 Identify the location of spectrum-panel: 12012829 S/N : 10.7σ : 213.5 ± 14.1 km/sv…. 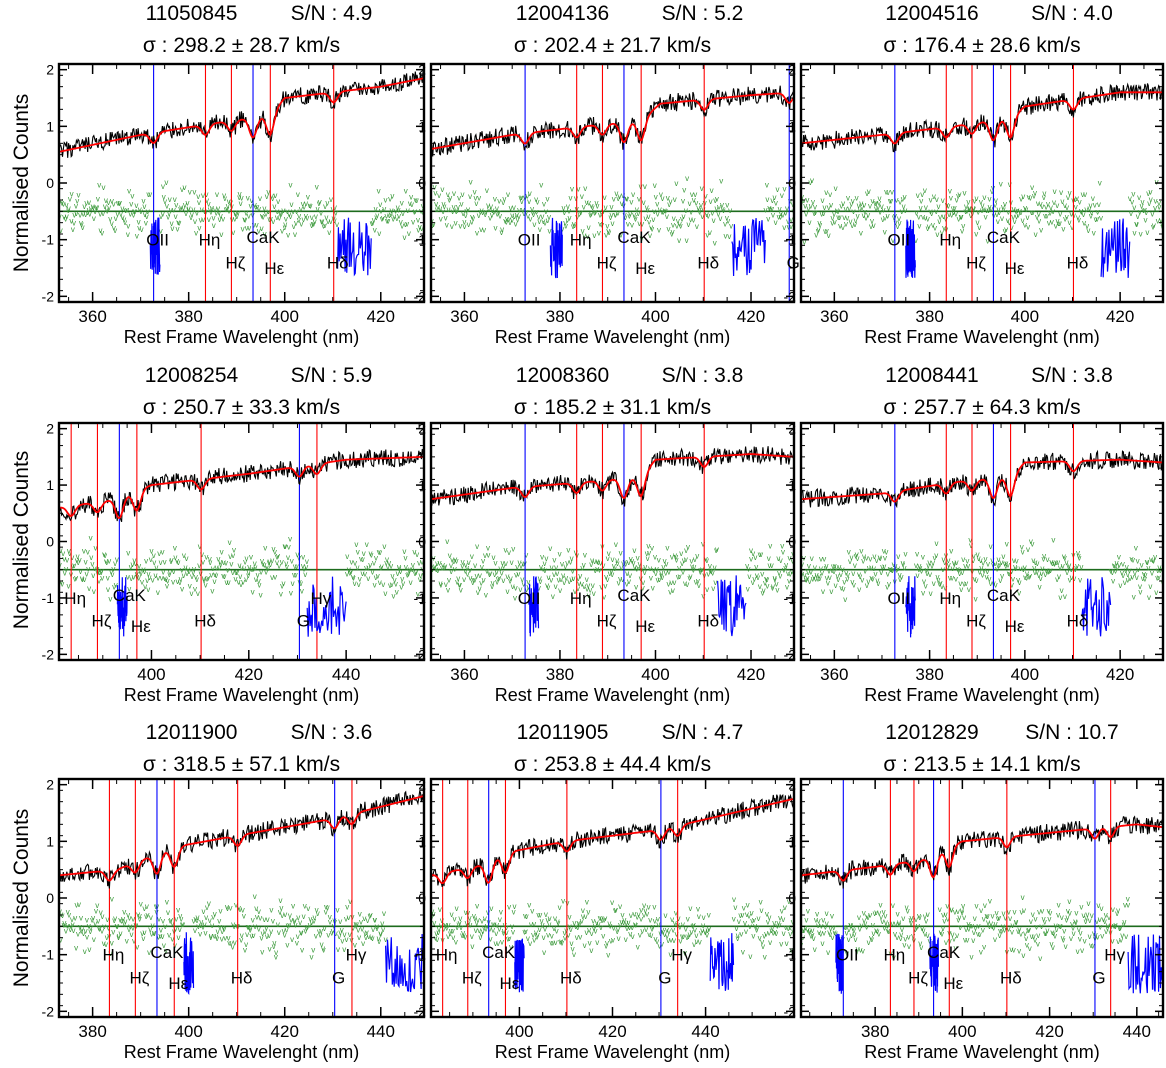
(974, 891).